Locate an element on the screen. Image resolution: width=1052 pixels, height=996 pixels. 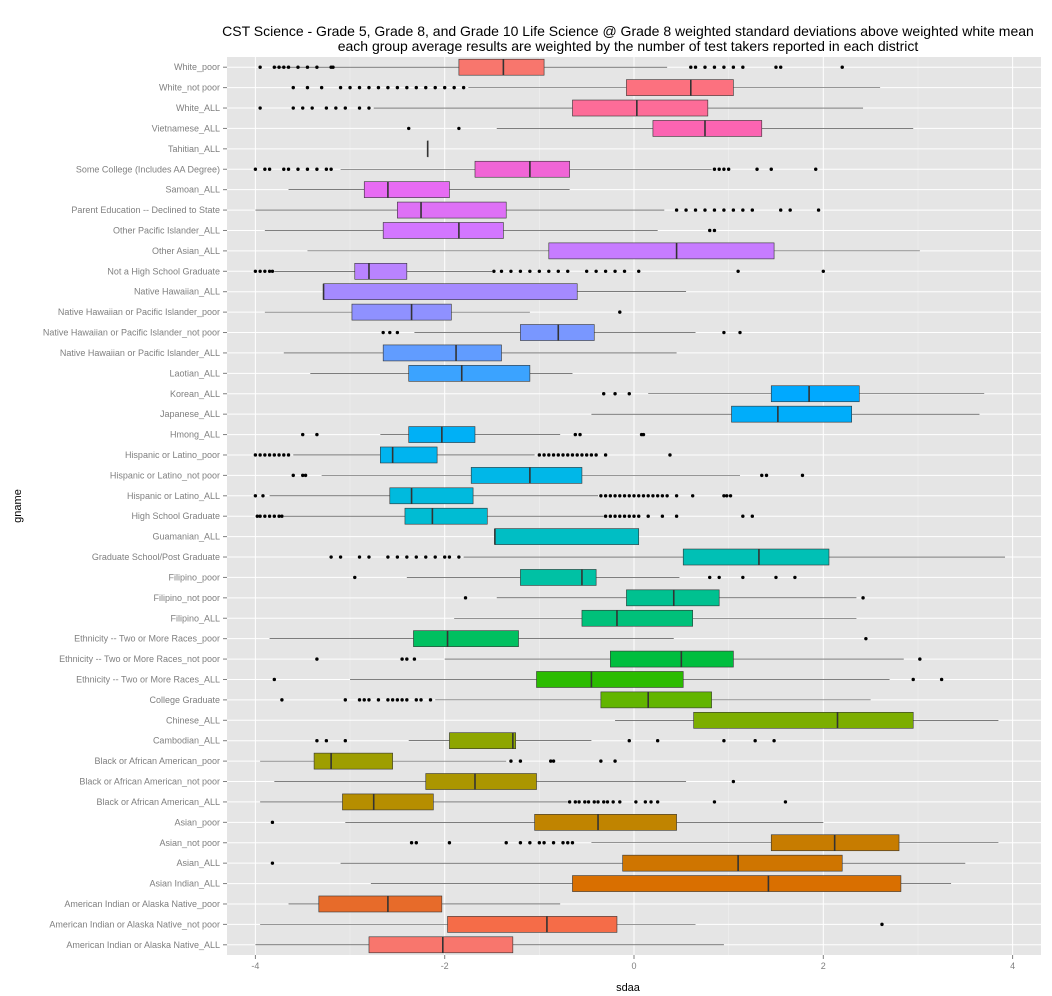
category-label: White_not poor is located at coordinates (189, 88).